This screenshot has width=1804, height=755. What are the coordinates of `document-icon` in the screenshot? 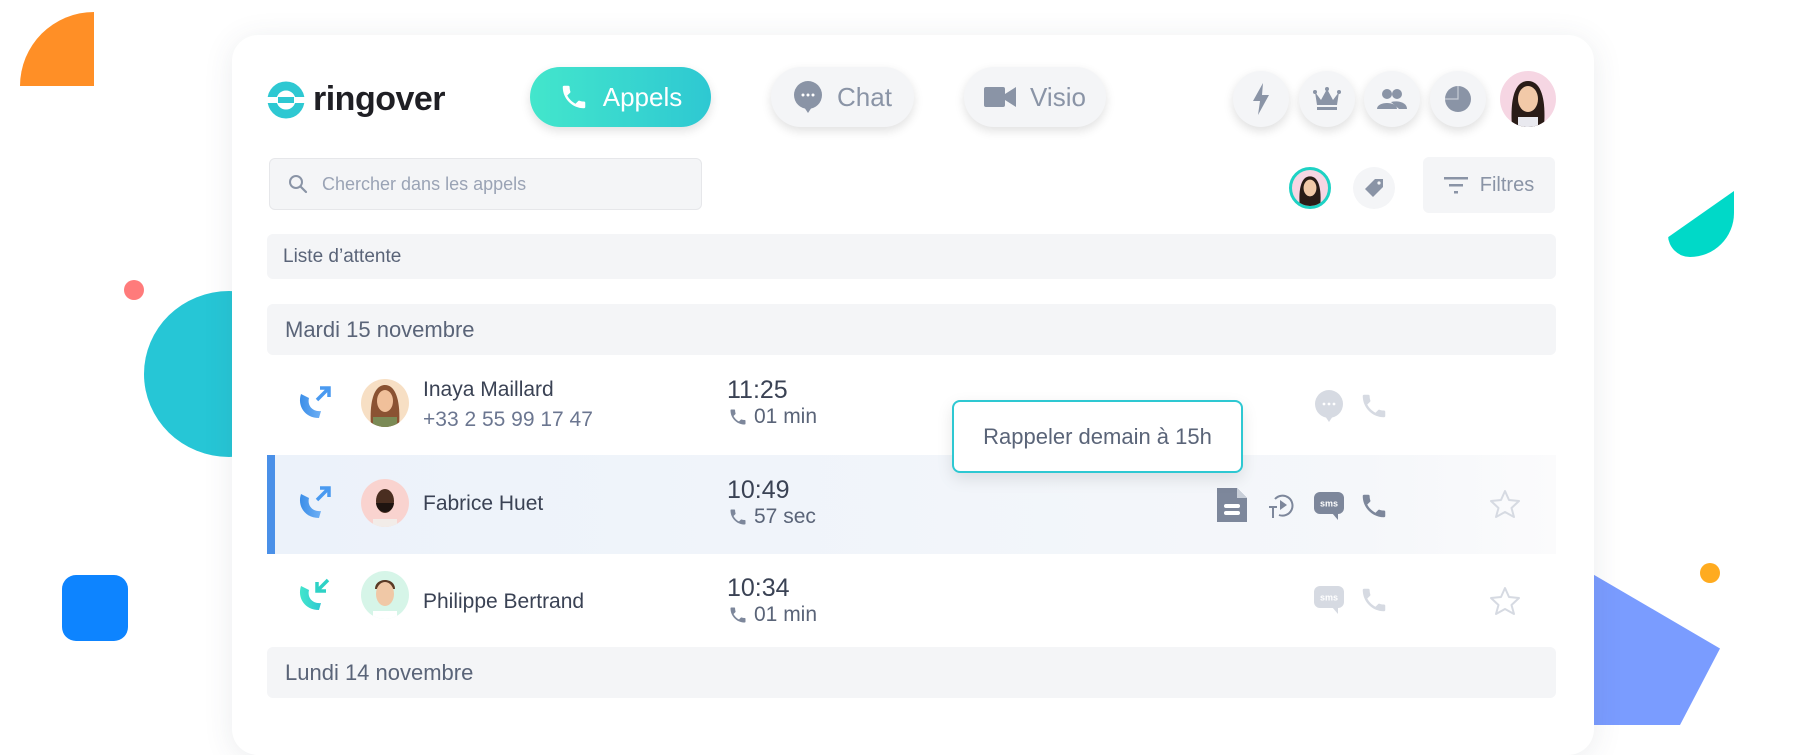 It's located at (1232, 505).